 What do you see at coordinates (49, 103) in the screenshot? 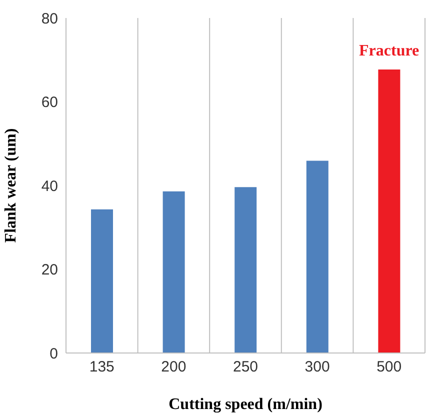
I see `y-tick-label: 60` at bounding box center [49, 103].